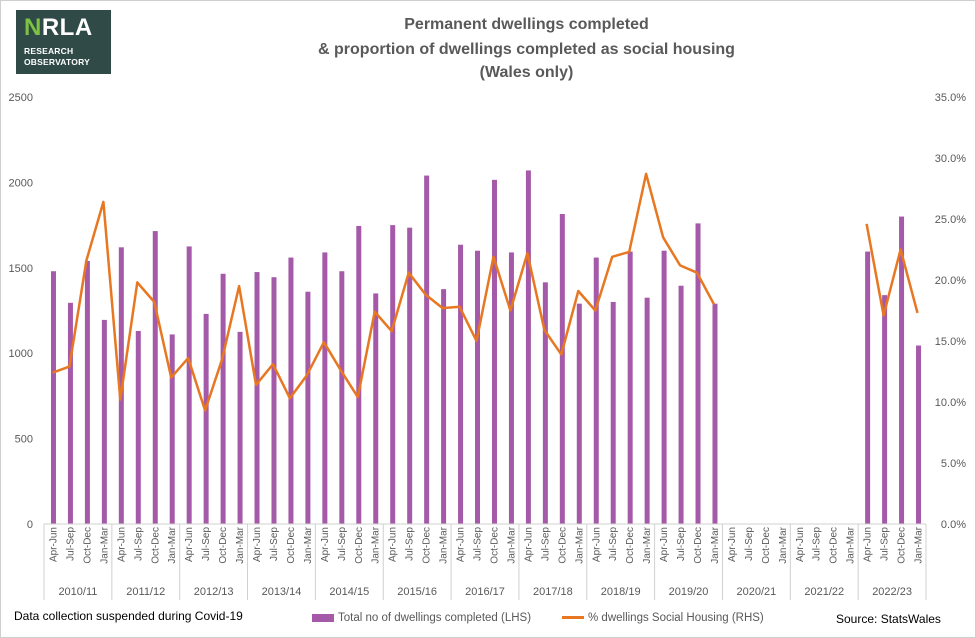  Describe the element at coordinates (49, 51) in the screenshot. I see `logo-text-research: RESEARCH` at that location.